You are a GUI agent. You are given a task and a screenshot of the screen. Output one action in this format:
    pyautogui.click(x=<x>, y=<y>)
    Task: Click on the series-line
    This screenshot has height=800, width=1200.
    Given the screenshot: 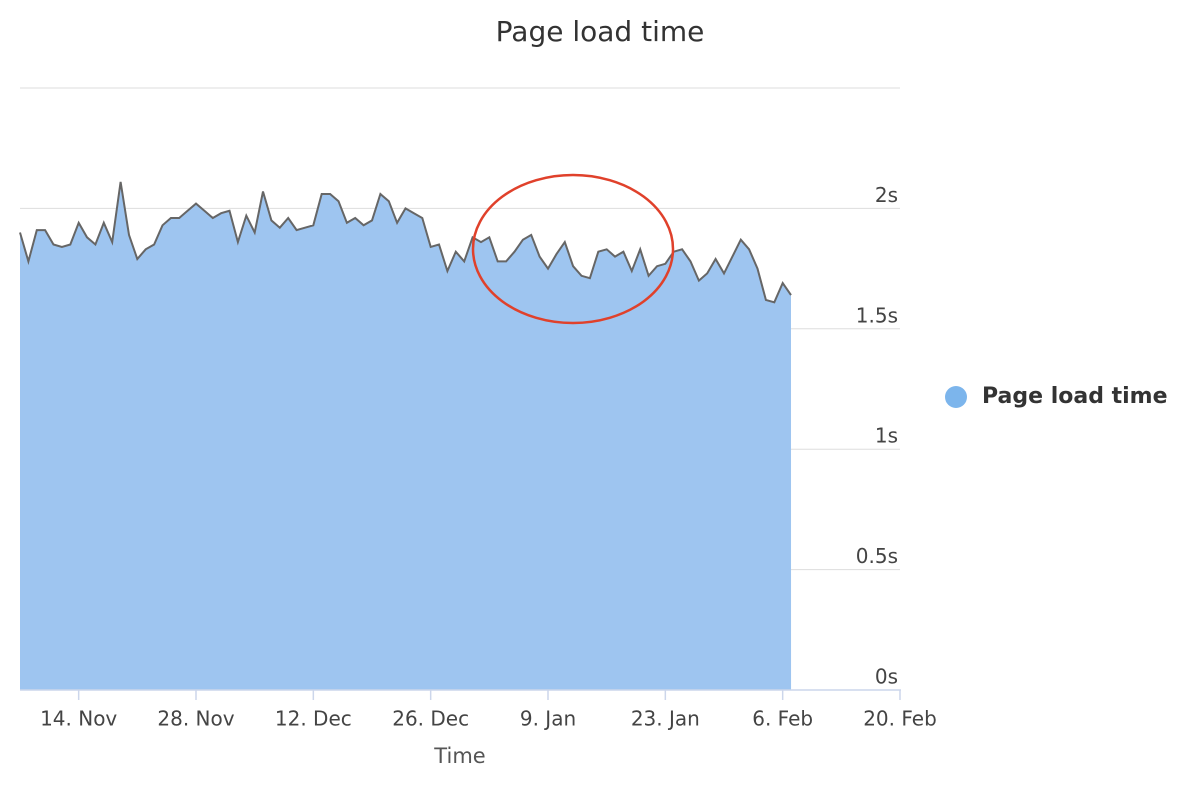 What is the action you would take?
    pyautogui.click(x=405, y=242)
    